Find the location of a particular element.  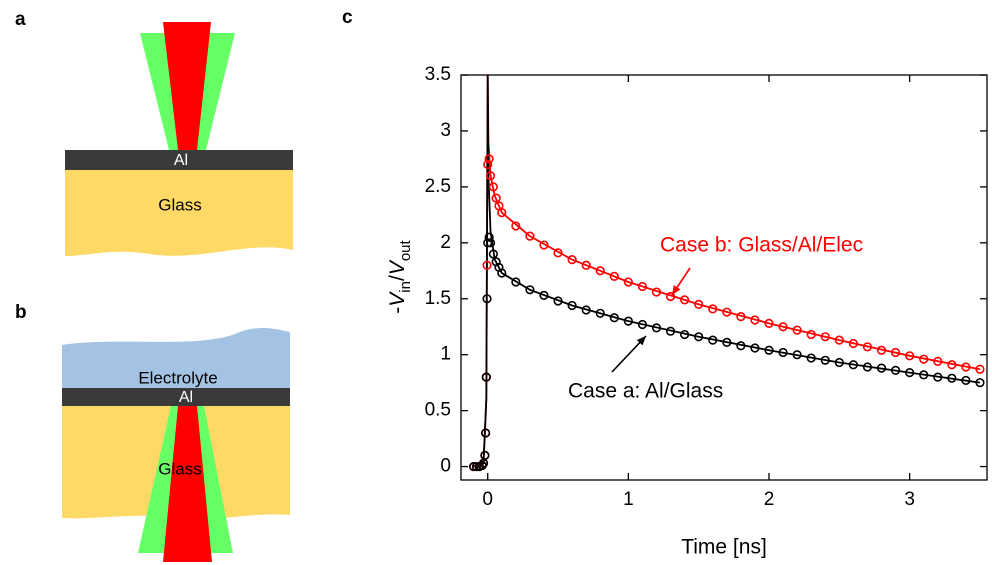

glass is located at coordinates (179, 213).